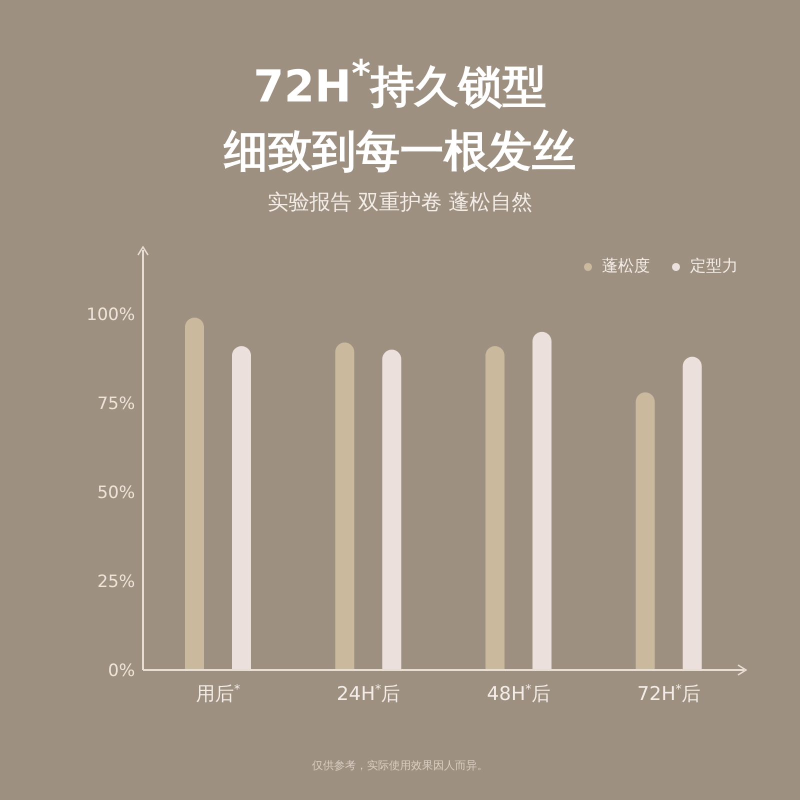 The height and width of the screenshot is (800, 800). What do you see at coordinates (626, 266) in the screenshot?
I see `legend-label: 蓬松度` at bounding box center [626, 266].